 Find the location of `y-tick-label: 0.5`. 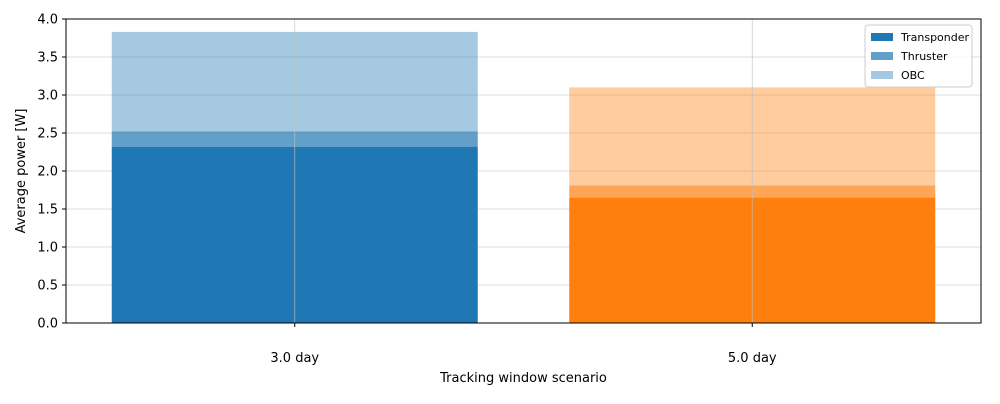

y-tick-label: 0.5 is located at coordinates (47, 286).